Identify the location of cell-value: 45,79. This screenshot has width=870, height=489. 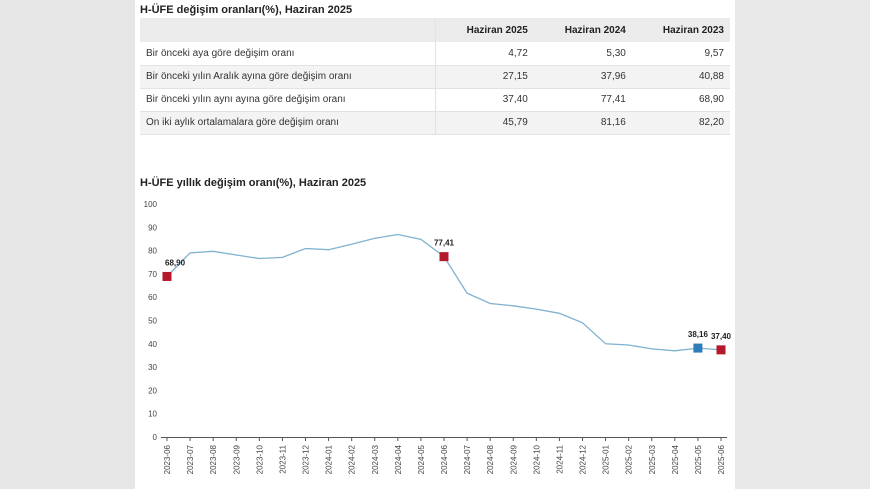
(484, 123).